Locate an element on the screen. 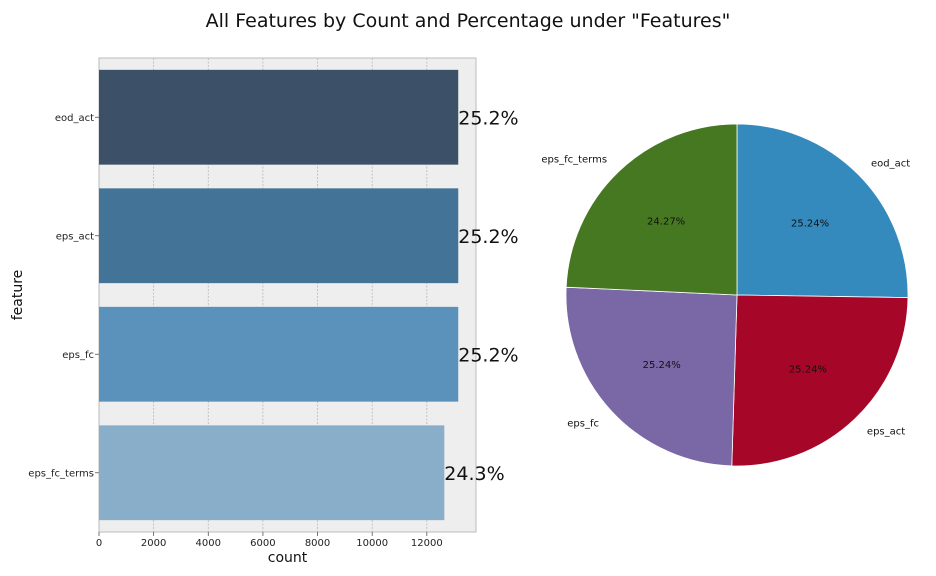 This screenshot has width=936, height=576. y-tick-label: eod_act is located at coordinates (74, 118).